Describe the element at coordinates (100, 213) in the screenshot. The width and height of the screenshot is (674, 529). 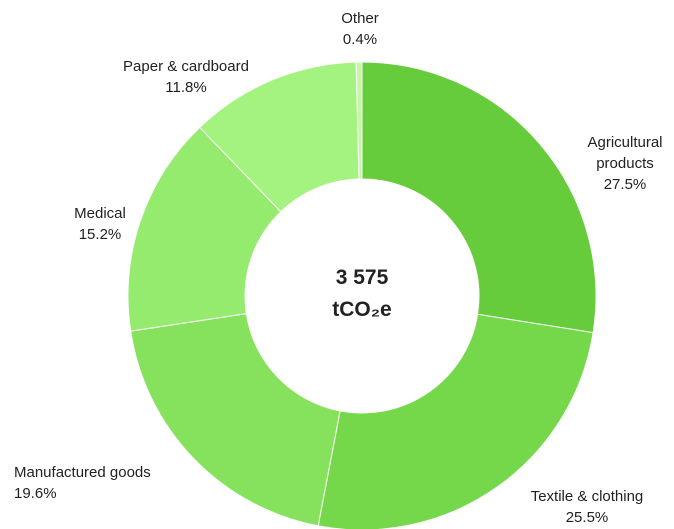
I see `label-medical-line1: Medical` at that location.